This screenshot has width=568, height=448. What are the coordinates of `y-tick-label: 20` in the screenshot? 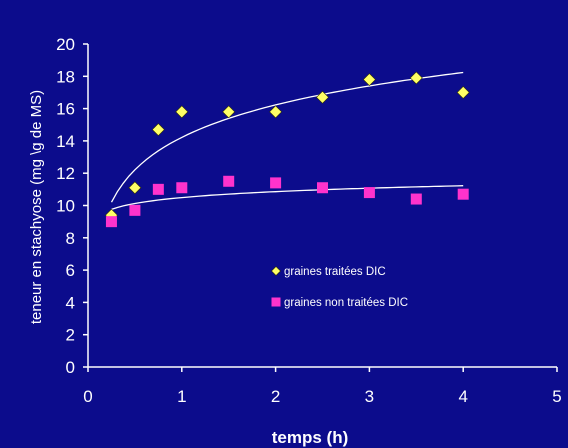 It's located at (65, 44).